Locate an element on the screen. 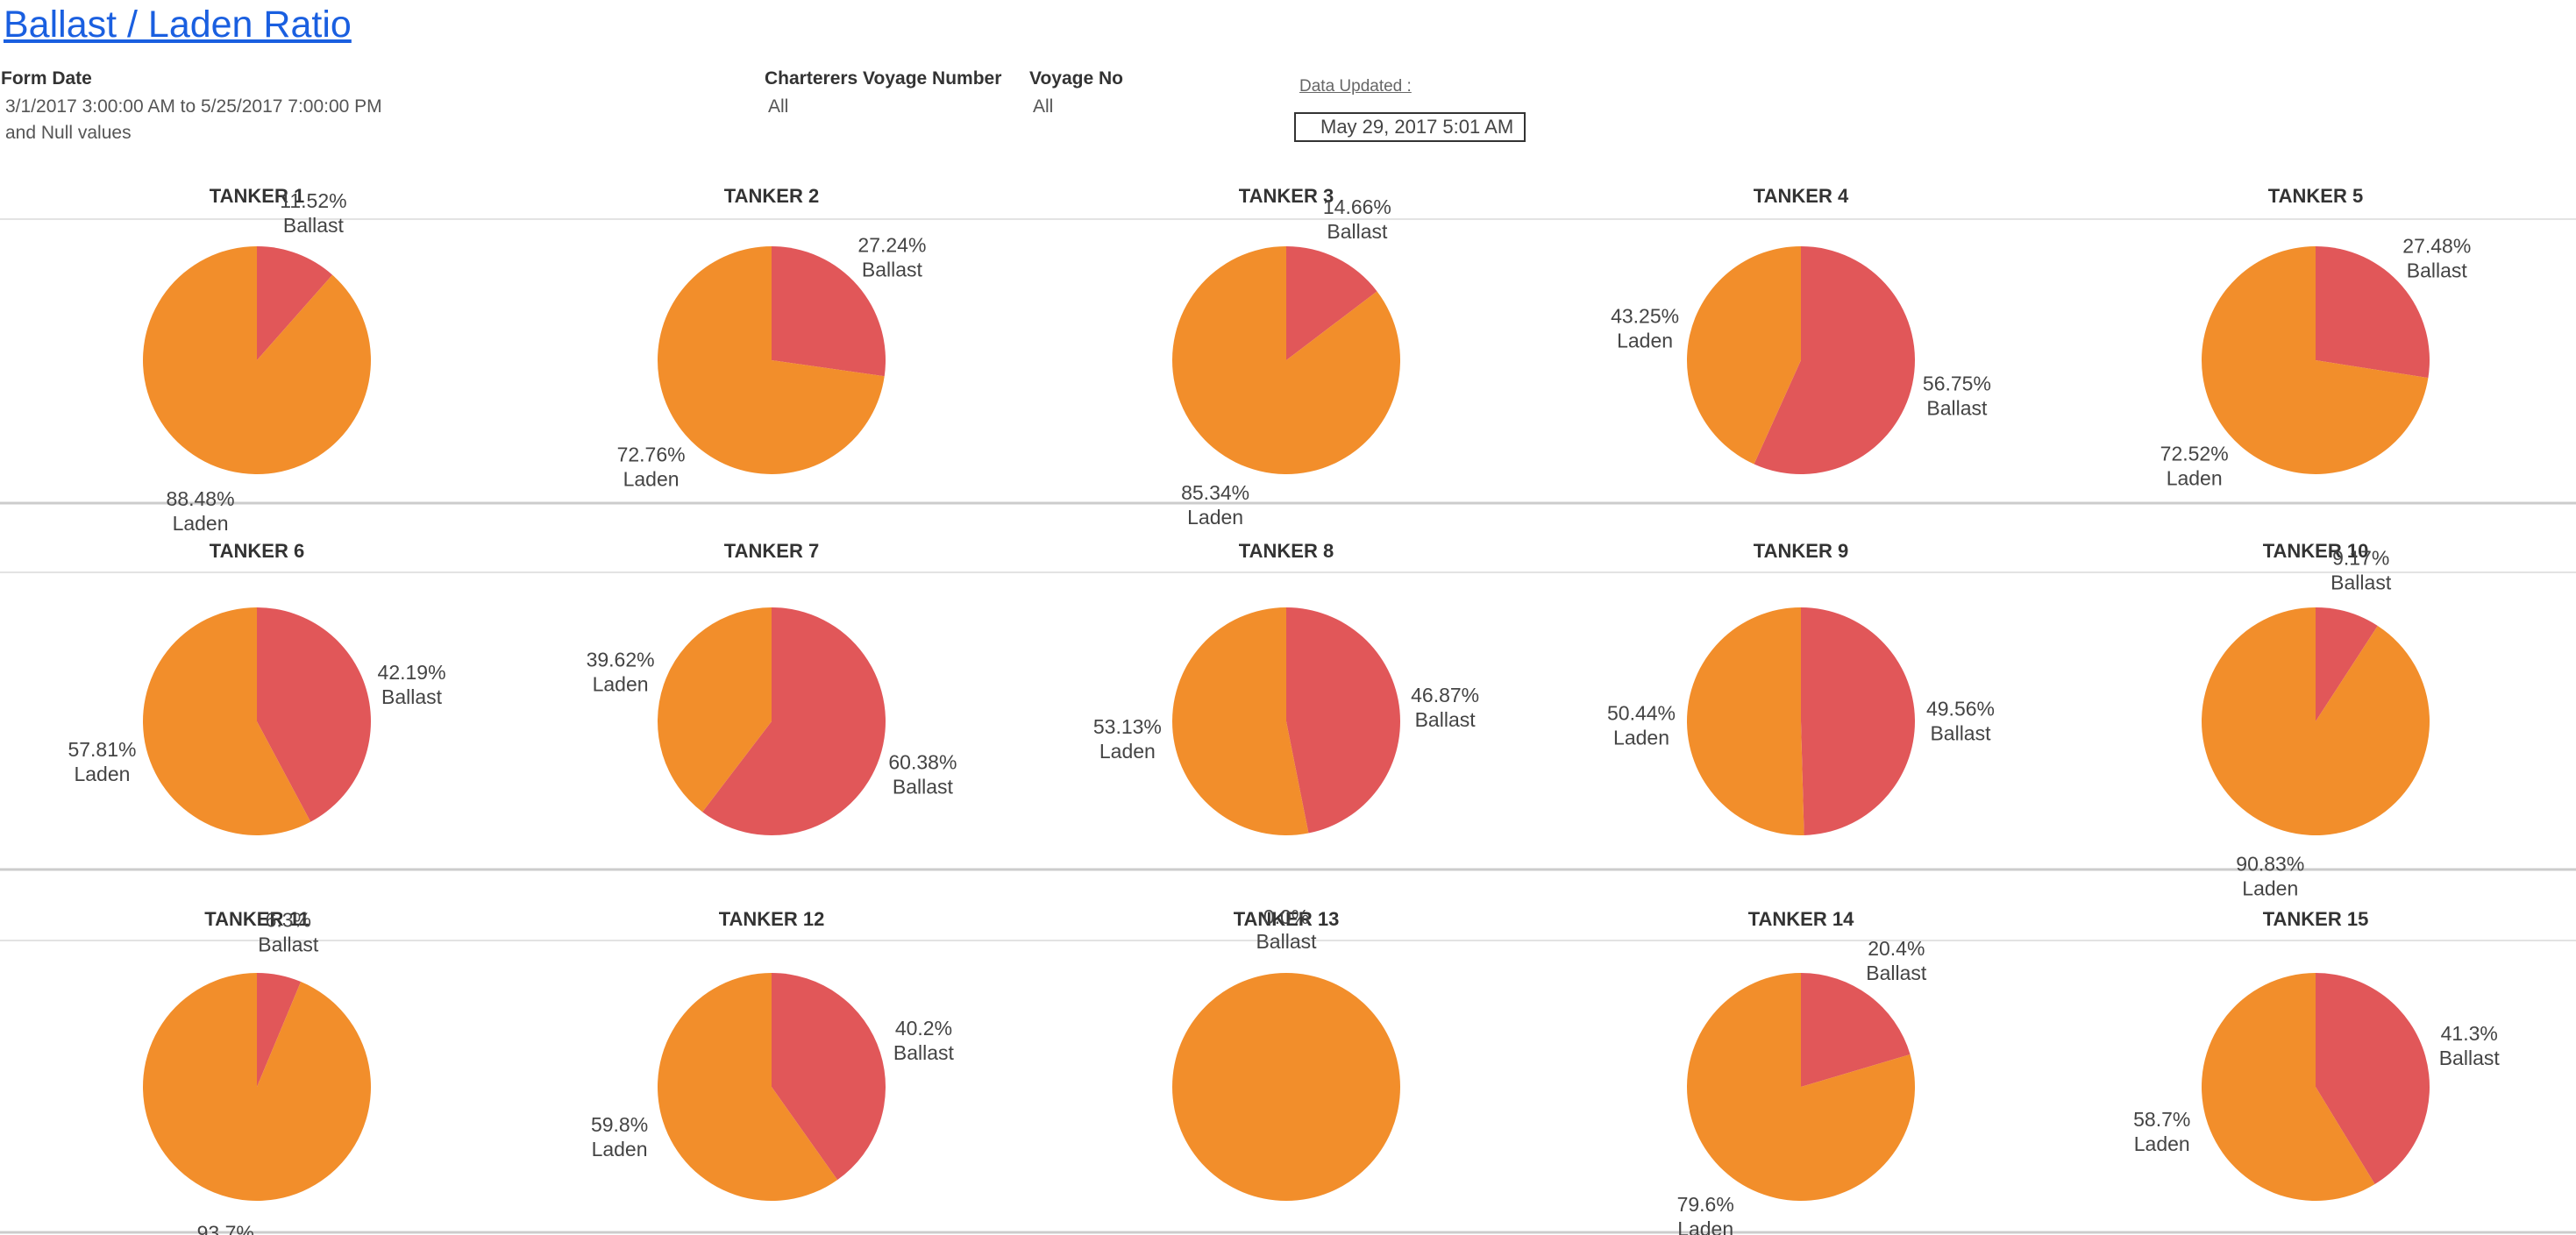 This screenshot has width=2576, height=1235. tanker-7-title: TANKER 7 is located at coordinates (771, 551).